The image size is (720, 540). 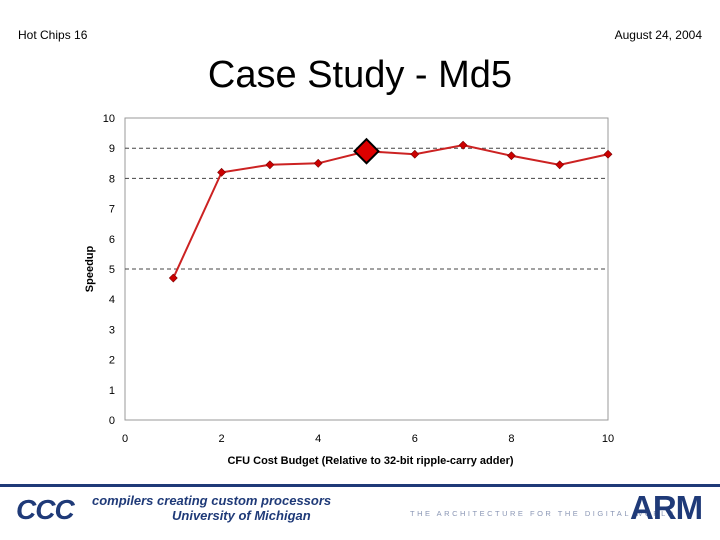 What do you see at coordinates (112, 330) in the screenshot?
I see `y-tick-label: 3` at bounding box center [112, 330].